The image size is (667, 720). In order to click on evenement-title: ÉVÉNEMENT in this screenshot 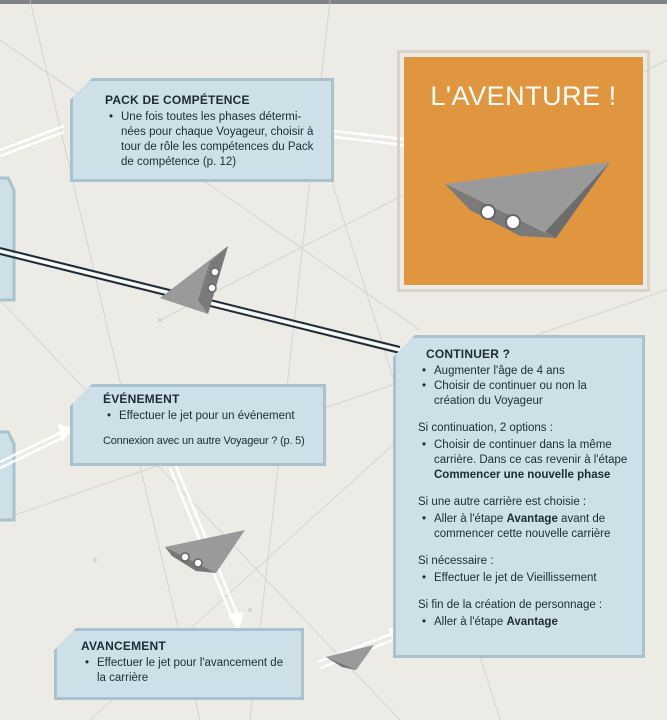, I will do `click(141, 399)`.